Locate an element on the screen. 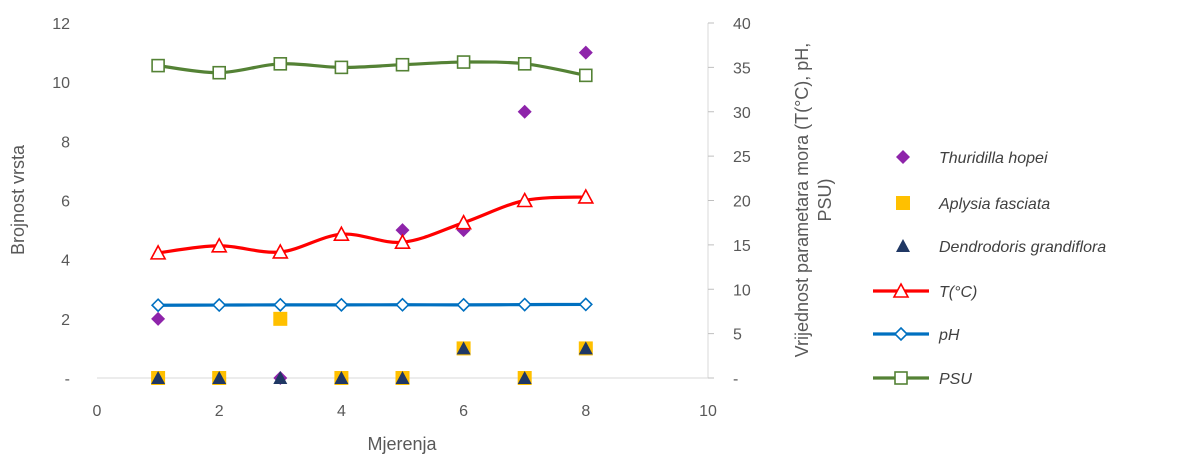  legend-label-t-c: T(°C) is located at coordinates (958, 292).